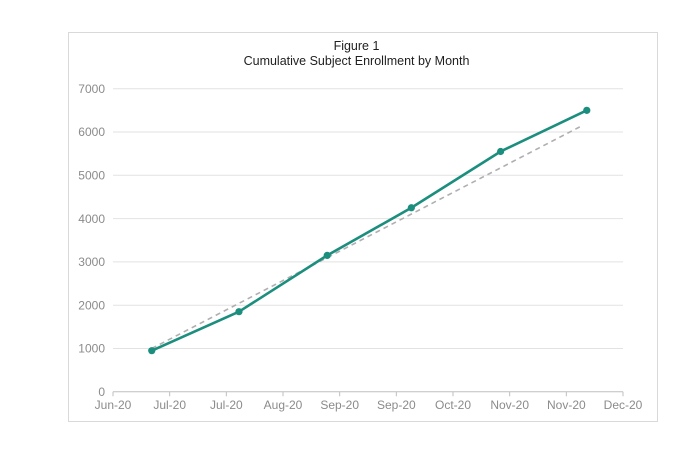 Image resolution: width=687 pixels, height=450 pixels. What do you see at coordinates (91, 176) in the screenshot?
I see `y-tick-label: 5000` at bounding box center [91, 176].